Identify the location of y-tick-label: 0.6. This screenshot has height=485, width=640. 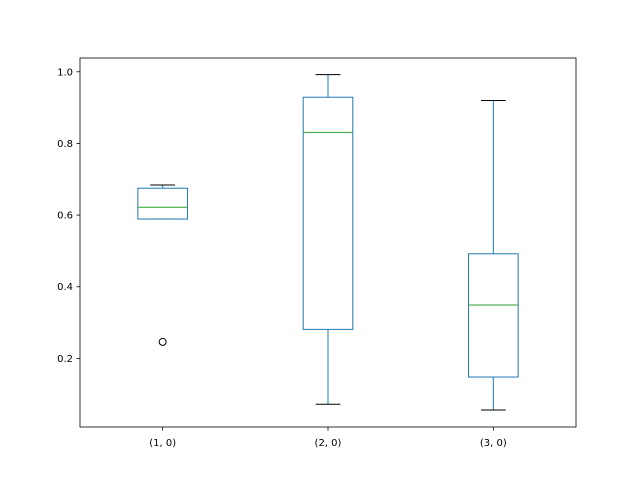
(65, 216).